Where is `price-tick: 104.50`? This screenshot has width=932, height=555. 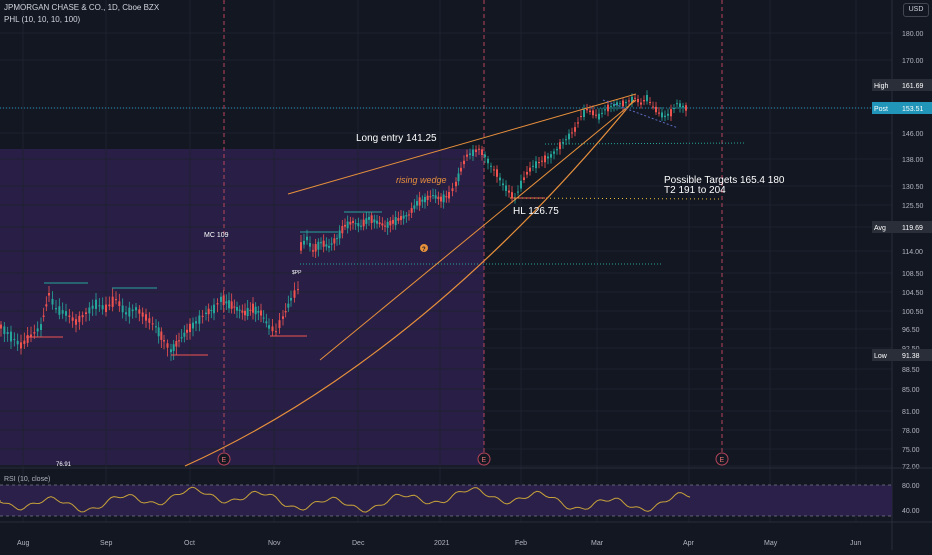 price-tick: 104.50 is located at coordinates (913, 293).